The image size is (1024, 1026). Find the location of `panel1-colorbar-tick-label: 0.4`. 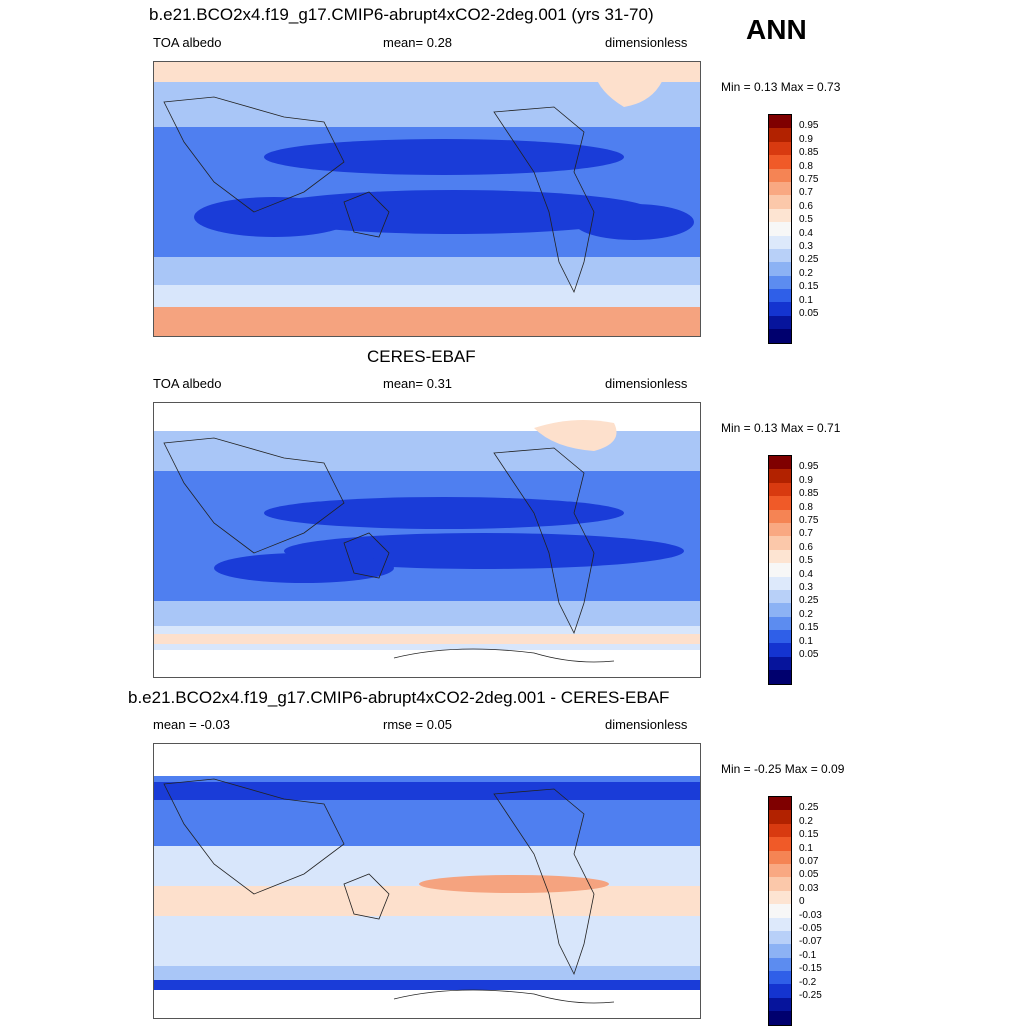

panel1-colorbar-tick-label: 0.4 is located at coordinates (806, 233).